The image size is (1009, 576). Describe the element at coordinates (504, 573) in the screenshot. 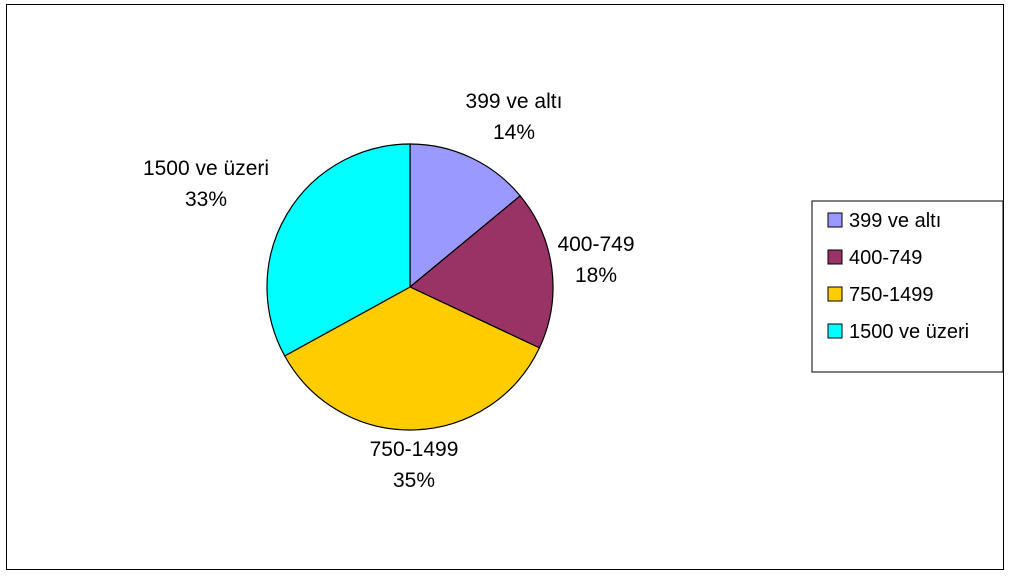

I see `bottom-edge` at that location.